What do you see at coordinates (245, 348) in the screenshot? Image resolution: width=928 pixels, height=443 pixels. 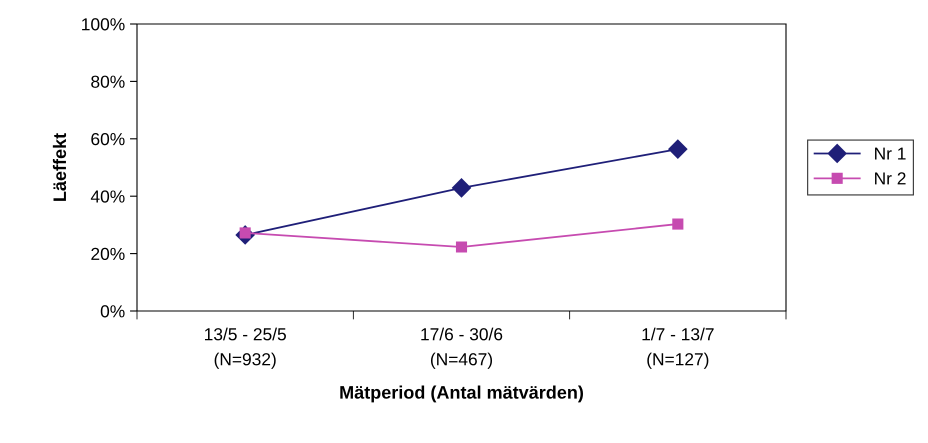 I see `x-tick-label: 13/5 - 25/5 (N=932)` at bounding box center [245, 348].